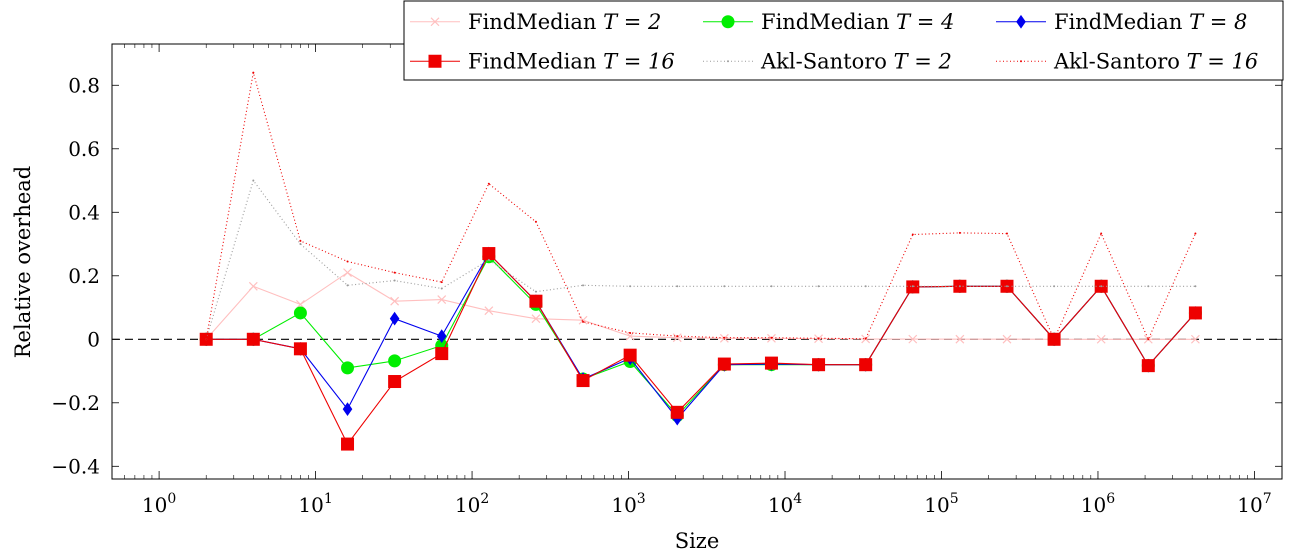  What do you see at coordinates (697, 541) in the screenshot?
I see `x-axis-label: Size` at bounding box center [697, 541].